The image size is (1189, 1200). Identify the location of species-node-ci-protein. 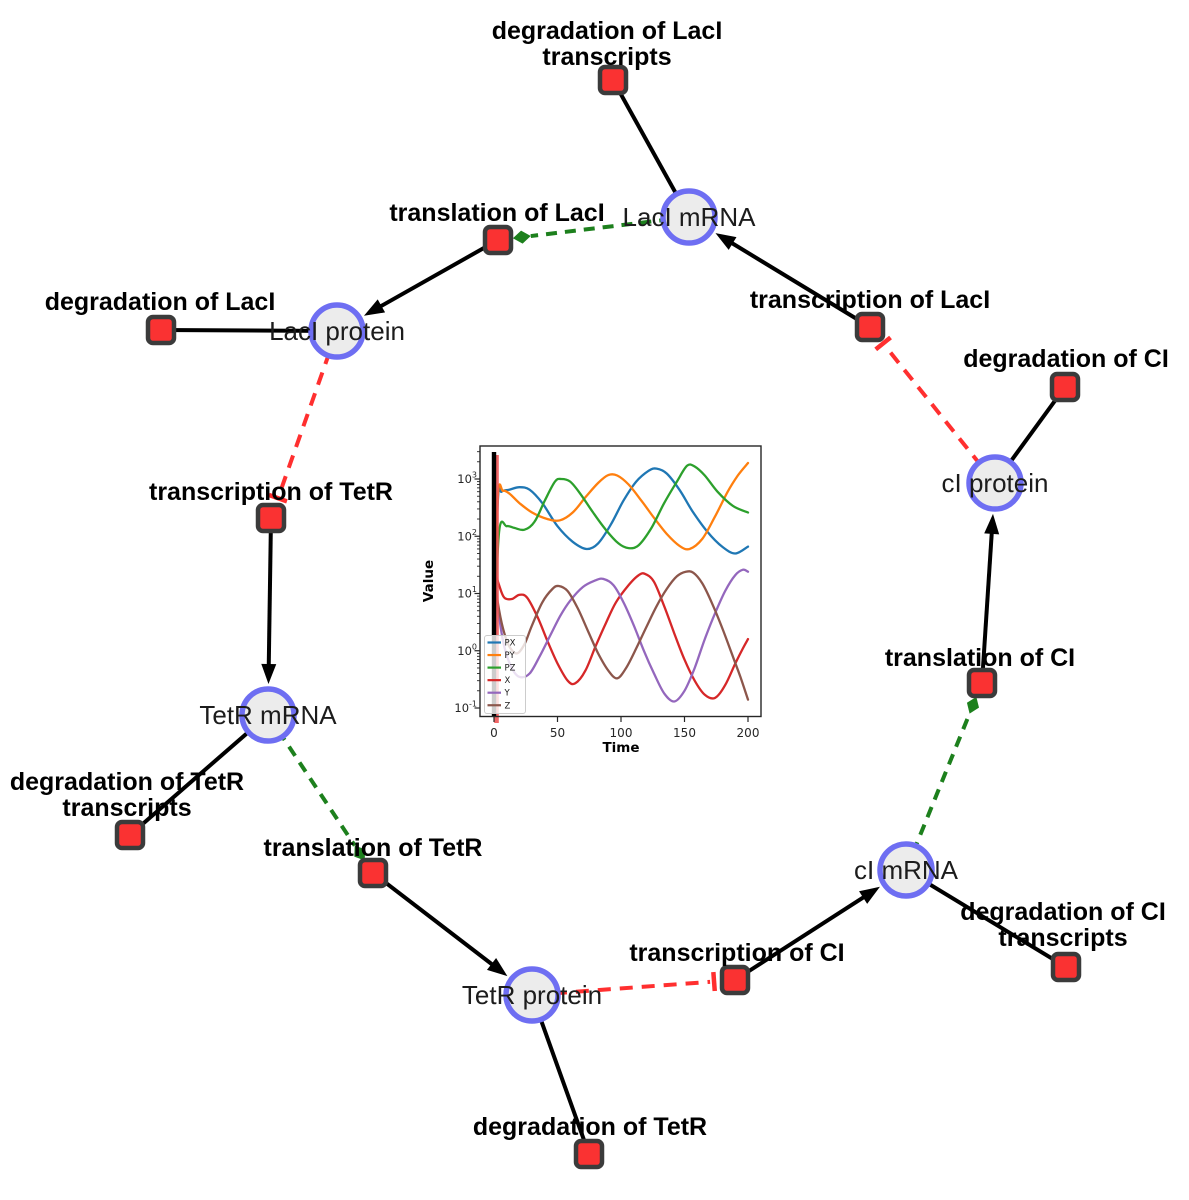
(995, 483).